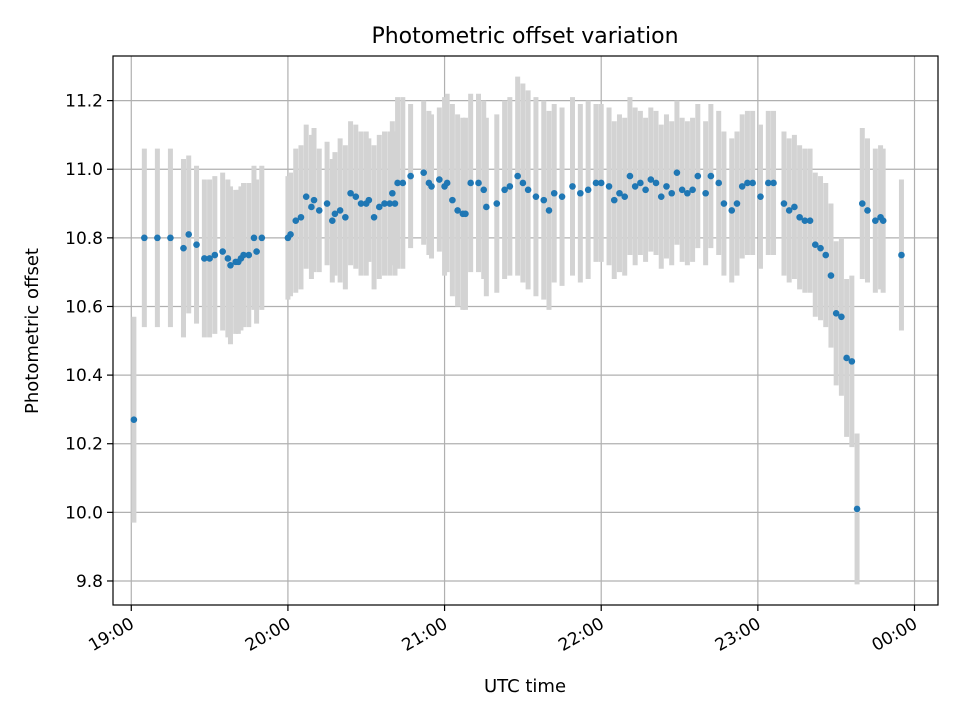 This screenshot has height=720, width=960. Describe the element at coordinates (84, 307) in the screenshot. I see `y-tick-label: 10.6` at that location.